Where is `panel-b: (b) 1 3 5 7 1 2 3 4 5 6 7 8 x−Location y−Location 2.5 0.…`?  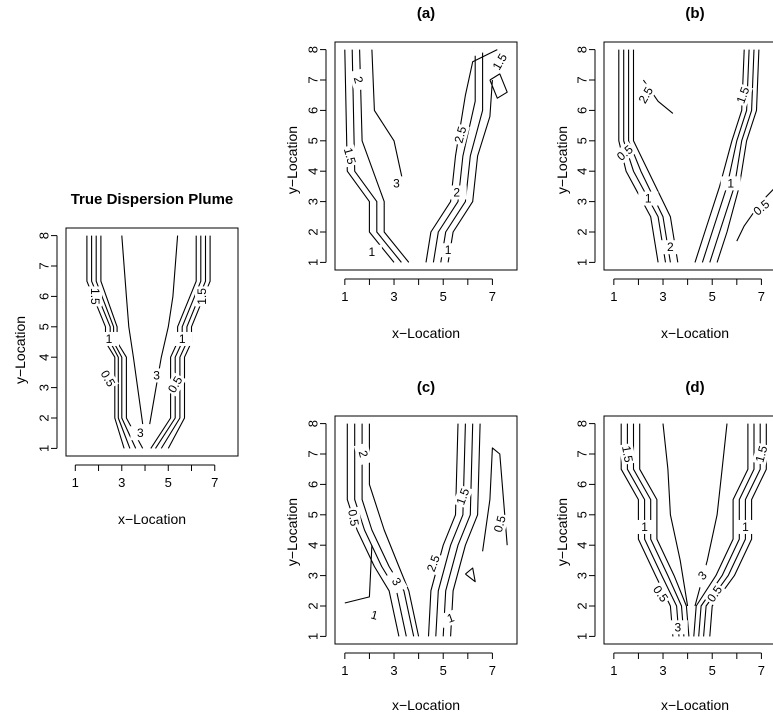 panel-b: (b) 1 3 5 7 1 2 3 4 5 6 7 8 x−Location y−Location 2.5 0.… is located at coordinates (663, 173).